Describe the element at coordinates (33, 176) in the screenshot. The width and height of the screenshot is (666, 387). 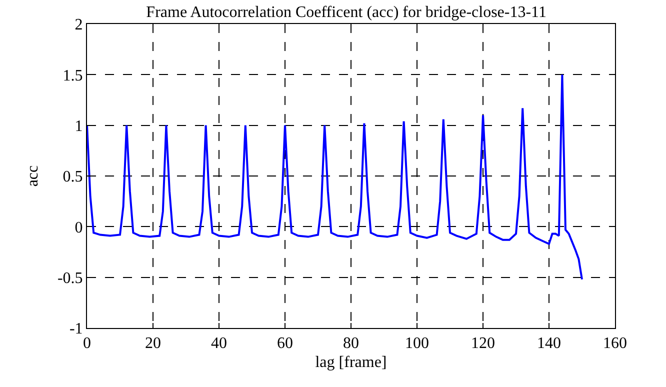
I see `y-axis-title: acc` at that location.